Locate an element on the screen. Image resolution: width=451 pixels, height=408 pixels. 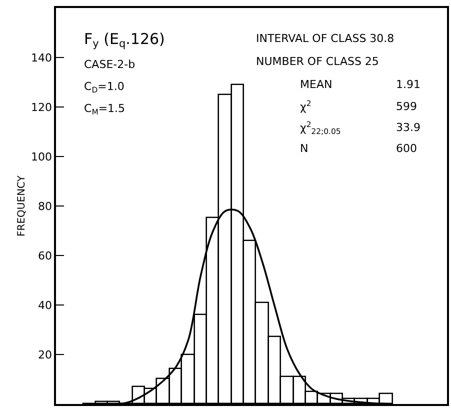
y-tick-label: 60 is located at coordinates (45, 255).